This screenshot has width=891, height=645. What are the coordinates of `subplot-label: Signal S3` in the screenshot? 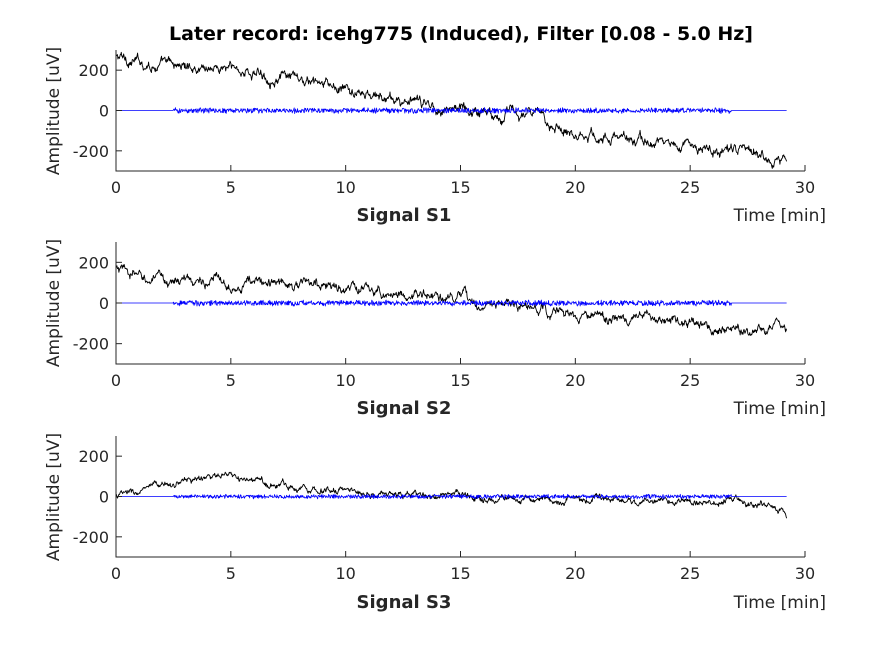 It's located at (404, 602).